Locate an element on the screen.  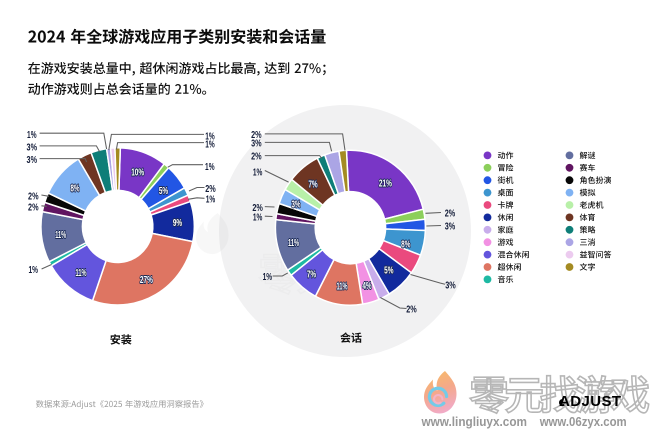
svg-text: 9% is located at coordinates (178, 223).